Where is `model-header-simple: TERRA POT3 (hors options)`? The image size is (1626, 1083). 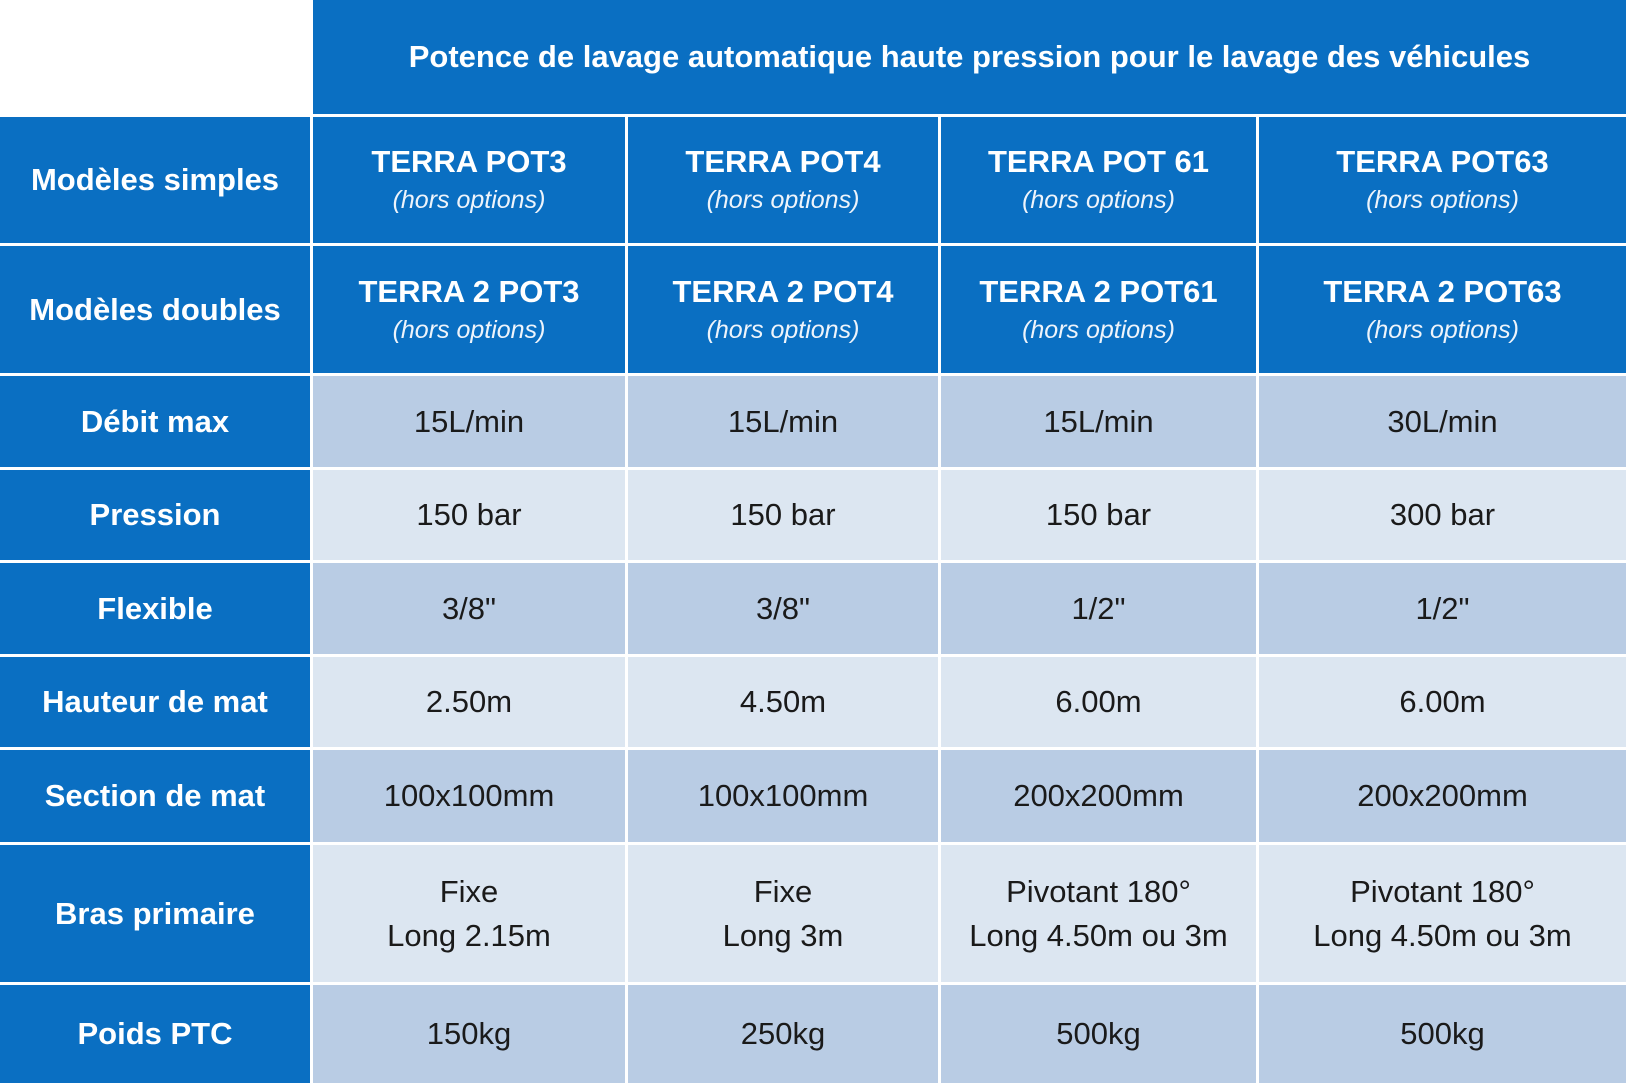 model-header-simple: TERRA POT3 (hors options) is located at coordinates (469, 180).